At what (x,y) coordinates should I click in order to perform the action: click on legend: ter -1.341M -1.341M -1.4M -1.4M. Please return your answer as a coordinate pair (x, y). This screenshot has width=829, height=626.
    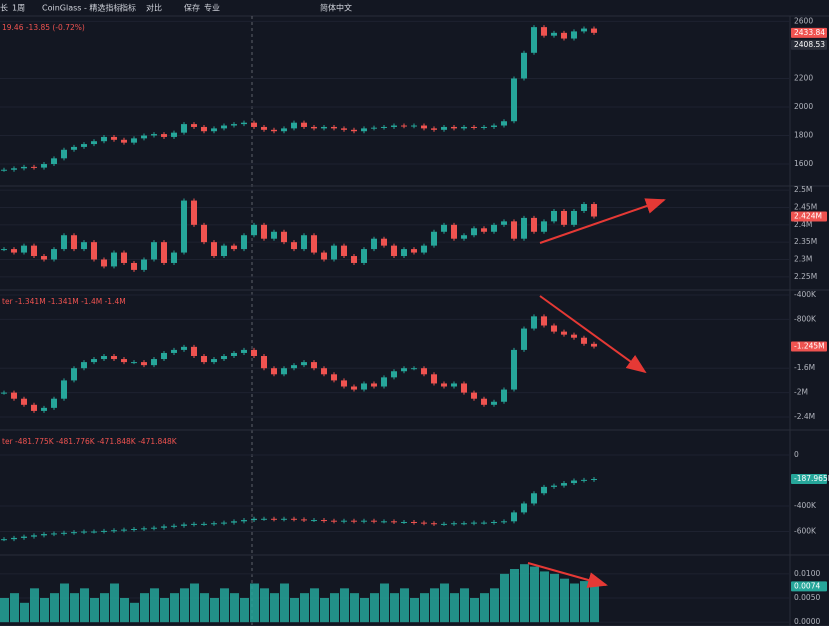
    Looking at the image, I should click on (64, 301).